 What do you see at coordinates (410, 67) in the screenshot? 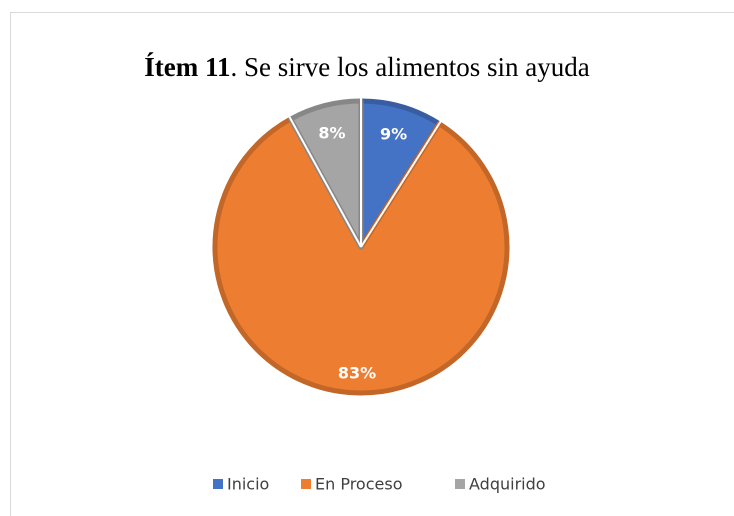
I see `title-rest: . Se sirve los alimentos sin ayuda` at bounding box center [410, 67].